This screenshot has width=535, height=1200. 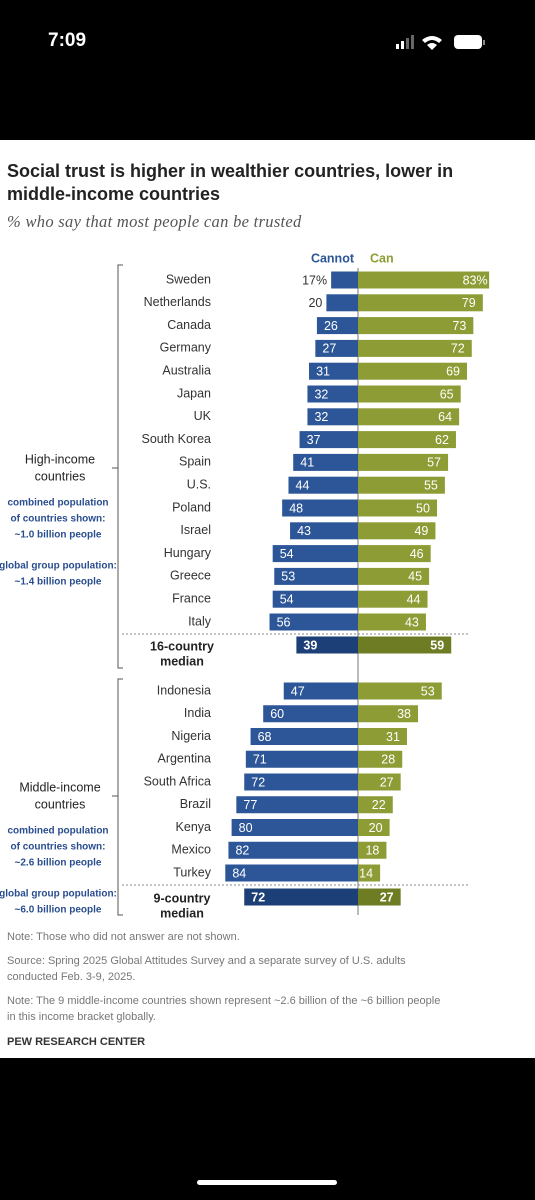 I want to click on value-label: 68, so click(x=265, y=737).